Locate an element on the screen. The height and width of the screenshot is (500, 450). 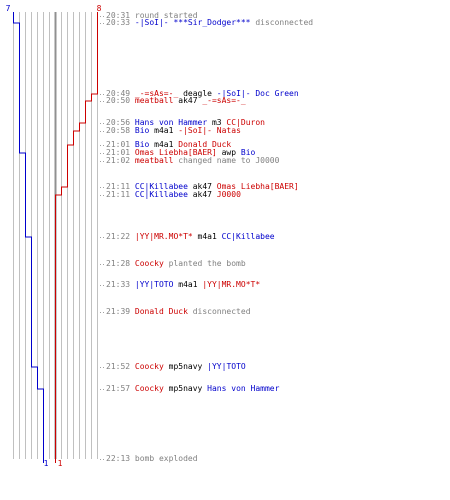
event-text: round started is located at coordinates (166, 15).